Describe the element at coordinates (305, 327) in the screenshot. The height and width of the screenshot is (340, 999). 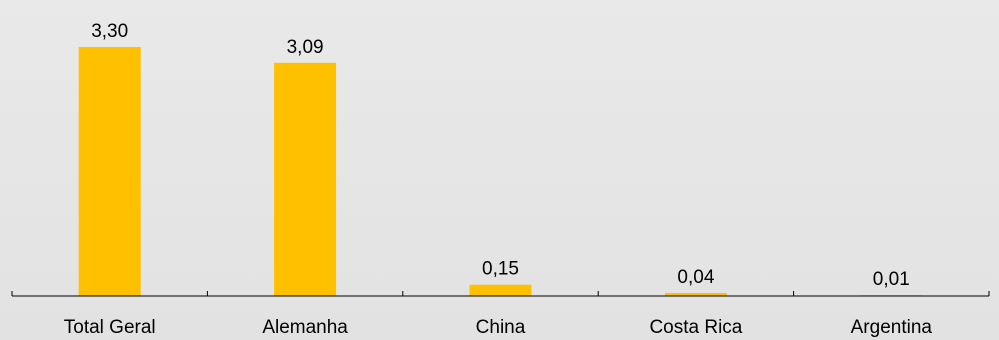
I see `x-tick-label: Alemanha` at that location.